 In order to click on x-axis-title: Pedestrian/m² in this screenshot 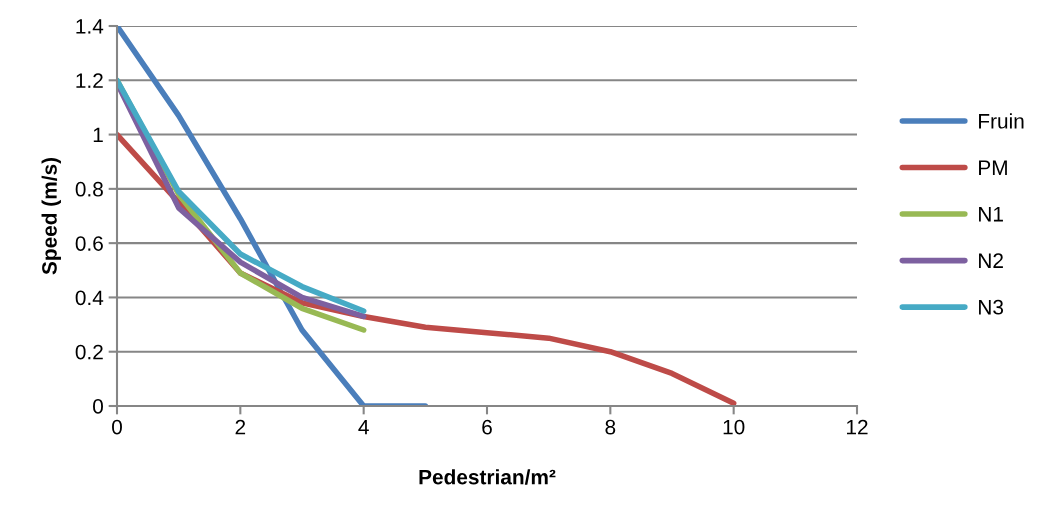, I will do `click(487, 477)`.